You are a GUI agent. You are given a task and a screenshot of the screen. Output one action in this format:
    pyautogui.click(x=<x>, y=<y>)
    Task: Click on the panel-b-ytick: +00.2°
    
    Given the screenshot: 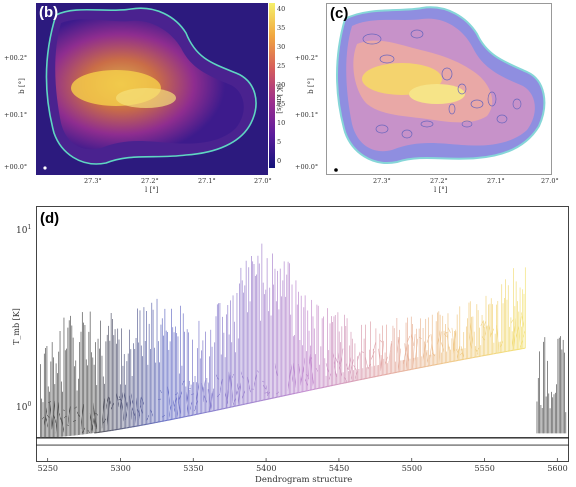 What is the action you would take?
    pyautogui.click(x=16, y=58)
    